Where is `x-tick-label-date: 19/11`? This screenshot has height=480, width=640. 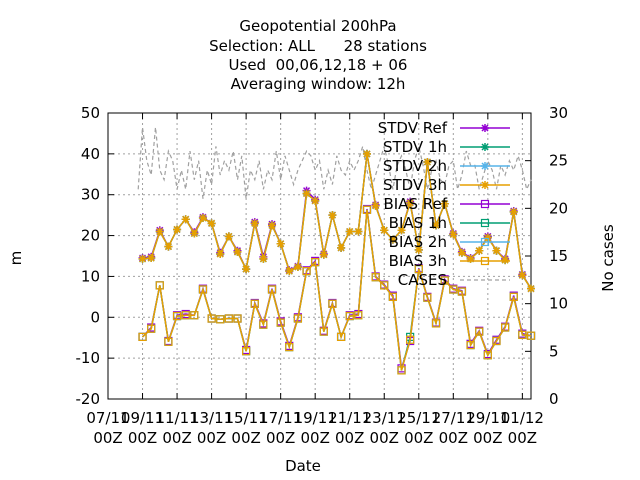
x-tick-label-date: 19/11 is located at coordinates (315, 418).